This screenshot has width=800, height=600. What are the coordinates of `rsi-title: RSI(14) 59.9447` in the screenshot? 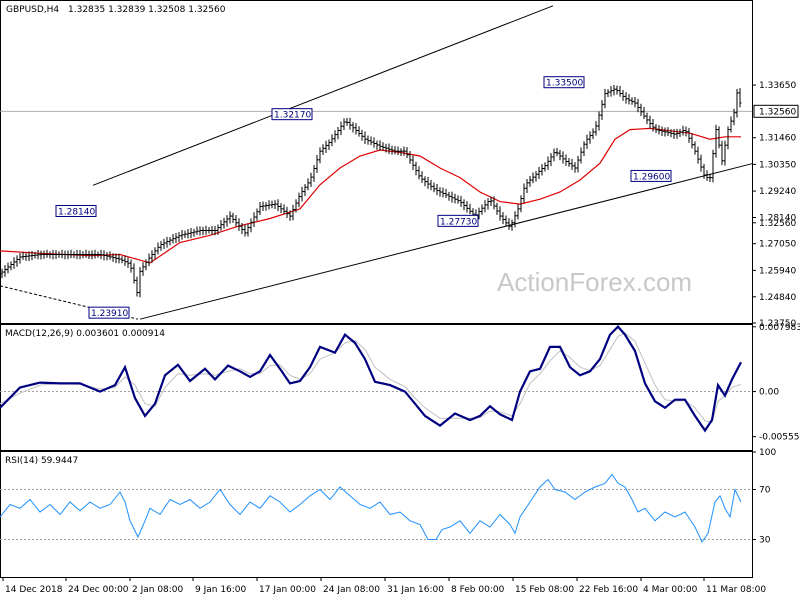 It's located at (41, 461).